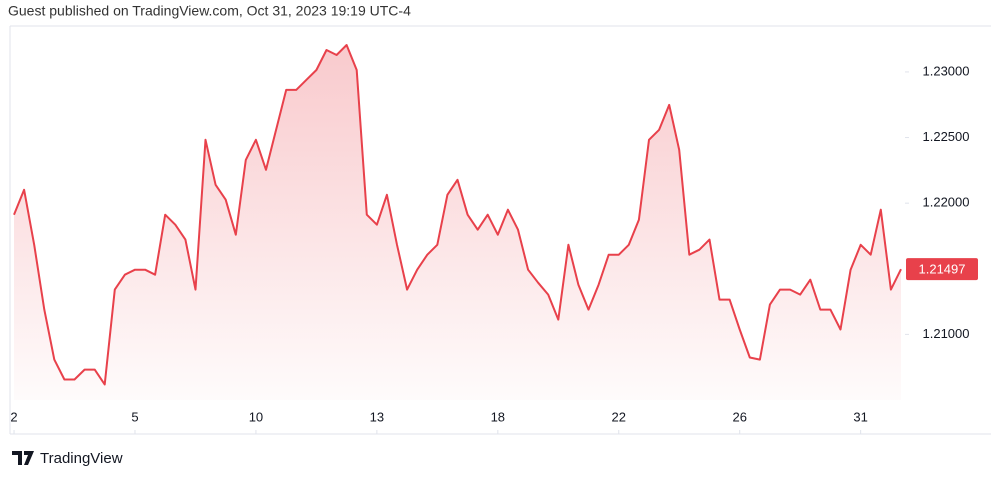  Describe the element at coordinates (498, 416) in the screenshot. I see `x-tick-label: 18` at that location.